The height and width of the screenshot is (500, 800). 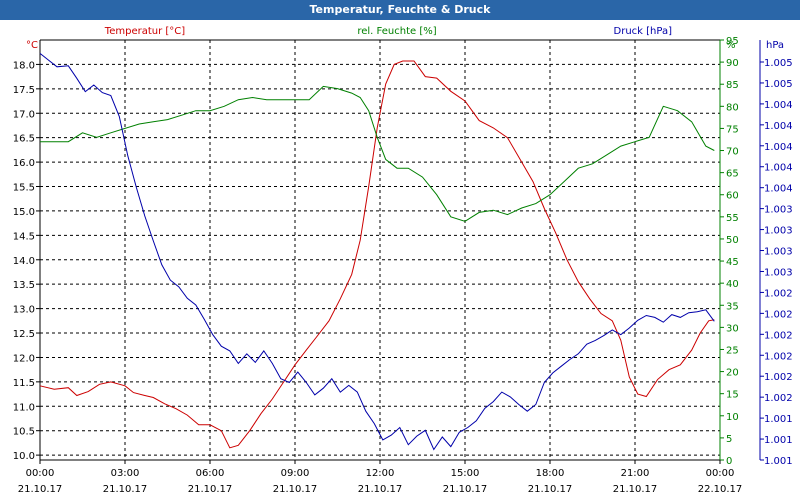 I want to click on tick-label-humidity: 55, so click(x=732, y=218).